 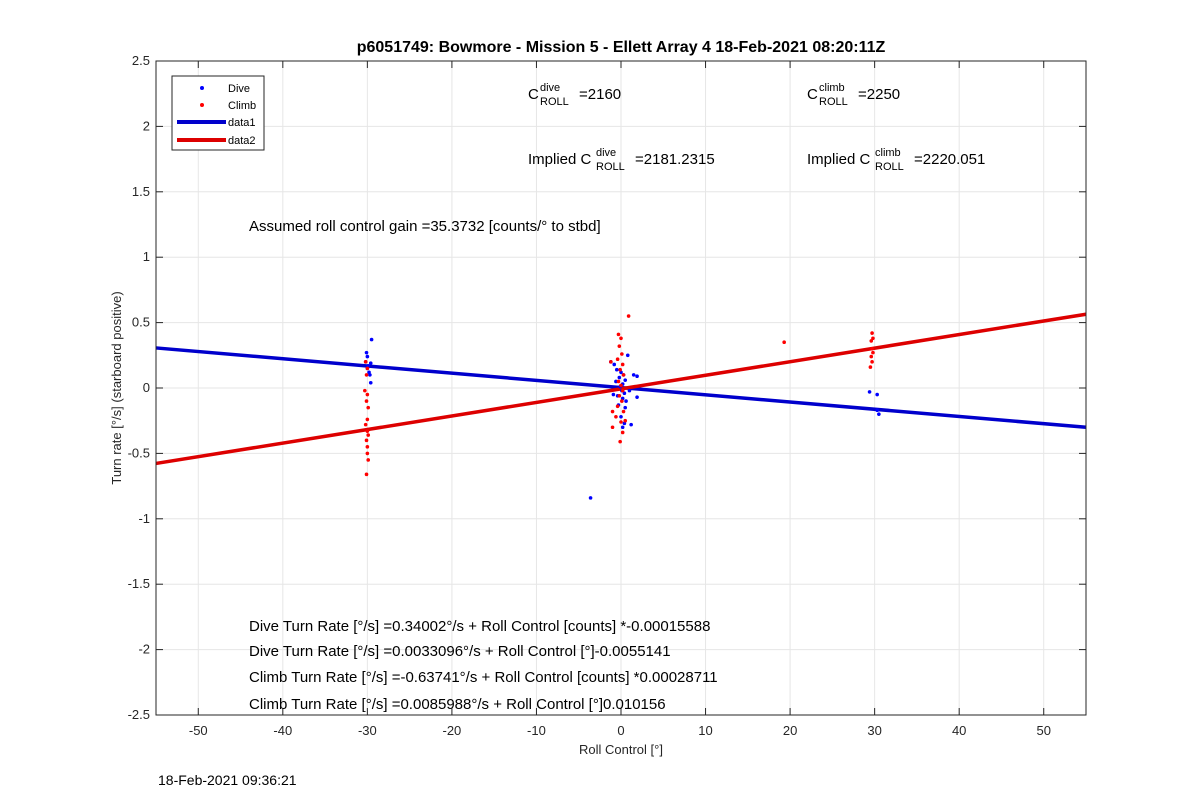 I want to click on y-tick-label: 0.5, so click(x=141, y=322).